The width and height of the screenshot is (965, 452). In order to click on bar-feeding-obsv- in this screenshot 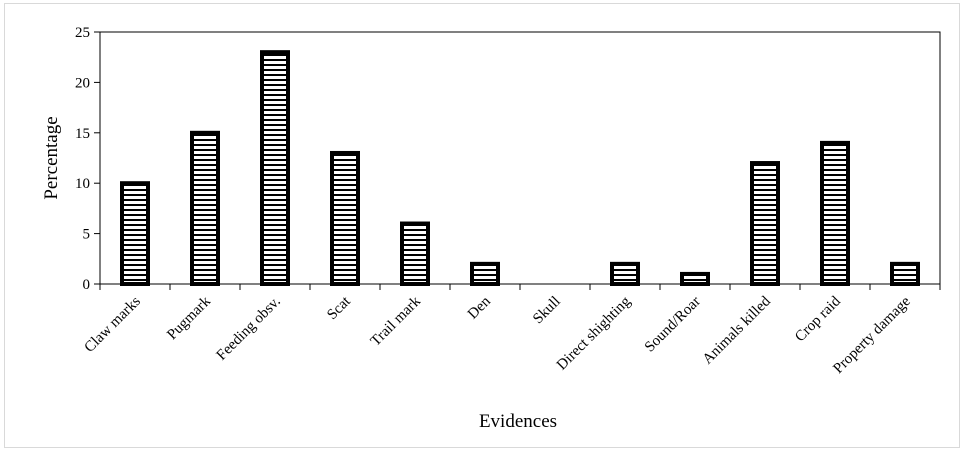, I will do `click(275, 168)`.